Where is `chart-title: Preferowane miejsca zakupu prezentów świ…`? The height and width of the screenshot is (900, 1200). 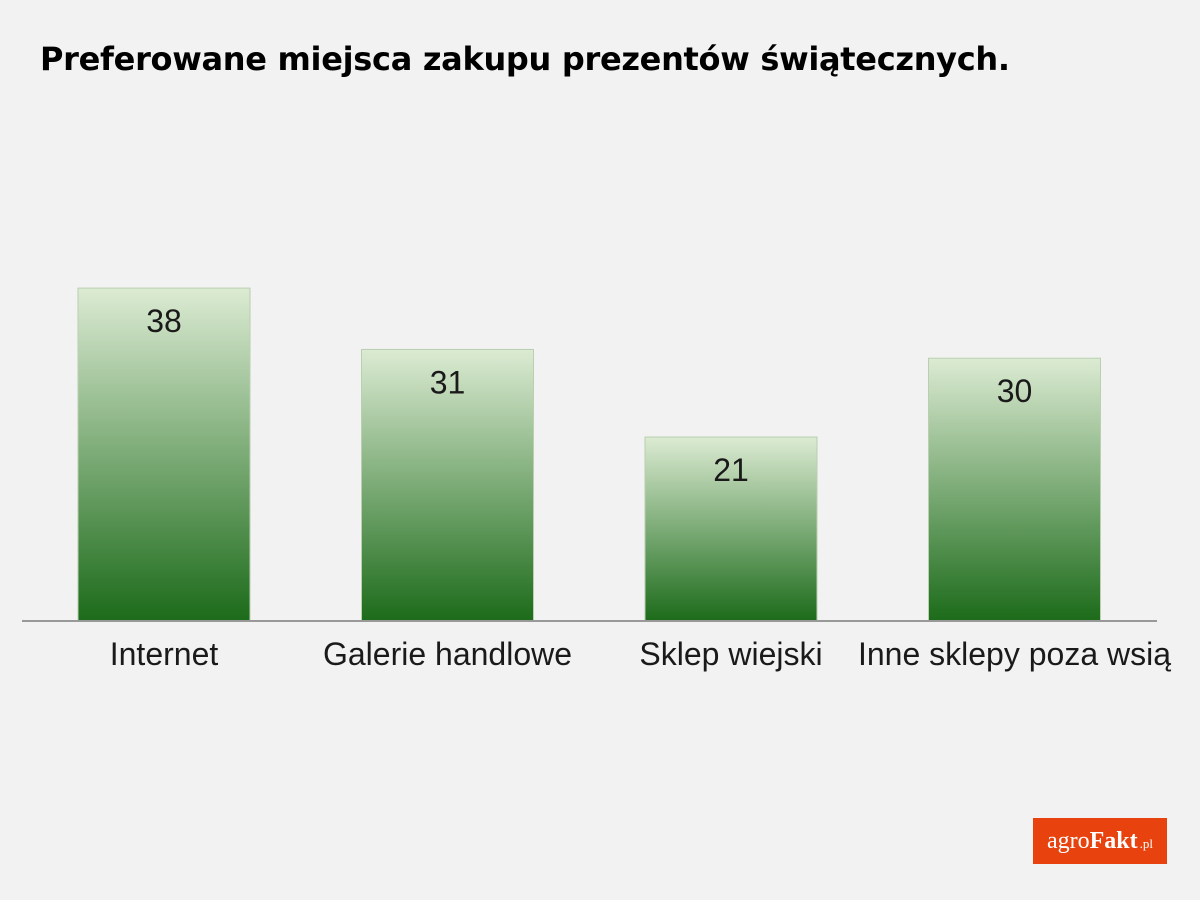 chart-title: Preferowane miejsca zakupu prezentów świ… is located at coordinates (525, 59).